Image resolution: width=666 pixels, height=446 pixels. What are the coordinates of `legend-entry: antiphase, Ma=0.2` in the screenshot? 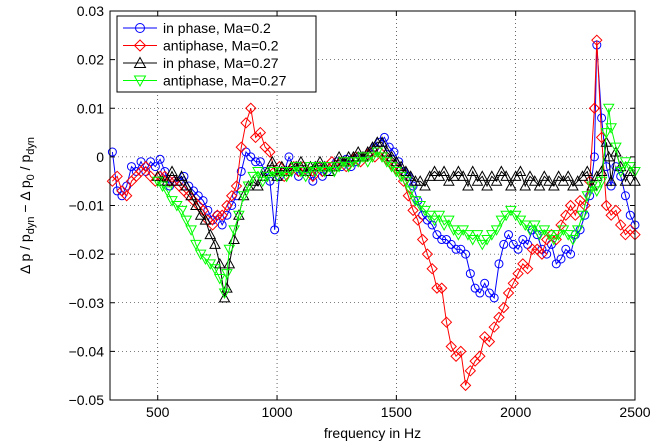 It's located at (201, 46).